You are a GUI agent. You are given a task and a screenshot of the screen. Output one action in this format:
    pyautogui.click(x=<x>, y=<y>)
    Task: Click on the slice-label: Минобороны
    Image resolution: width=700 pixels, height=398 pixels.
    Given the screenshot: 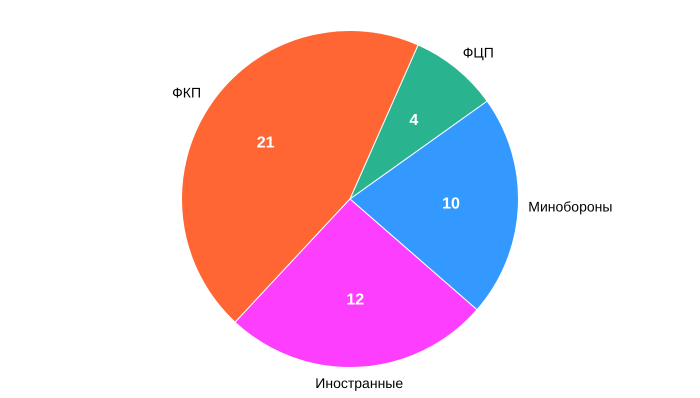 What is the action you would take?
    pyautogui.click(x=570, y=206)
    